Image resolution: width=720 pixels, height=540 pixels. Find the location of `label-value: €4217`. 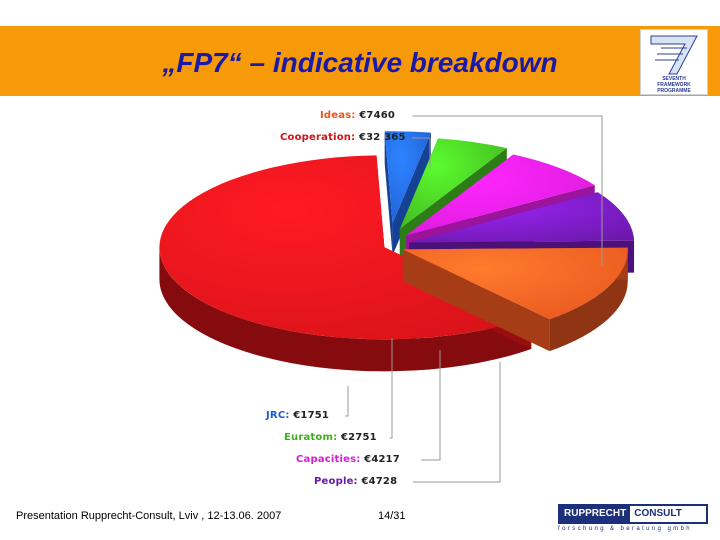

label-value: €4217 is located at coordinates (382, 459).